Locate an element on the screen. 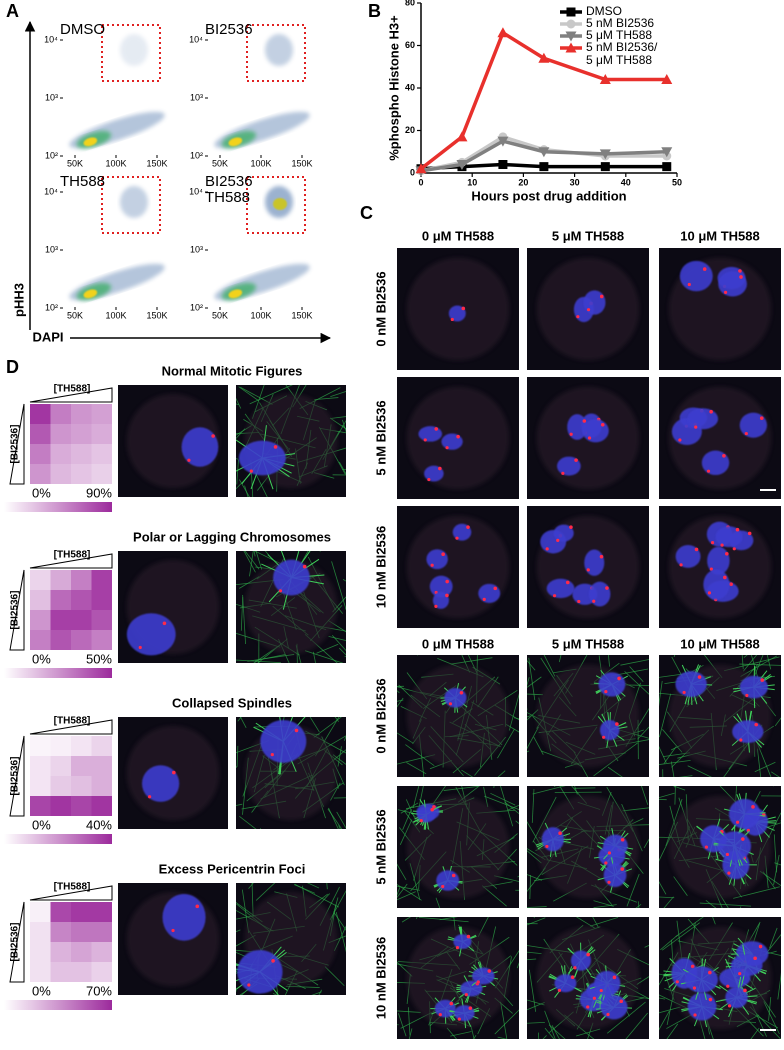  panel-label: C is located at coordinates (366, 213).